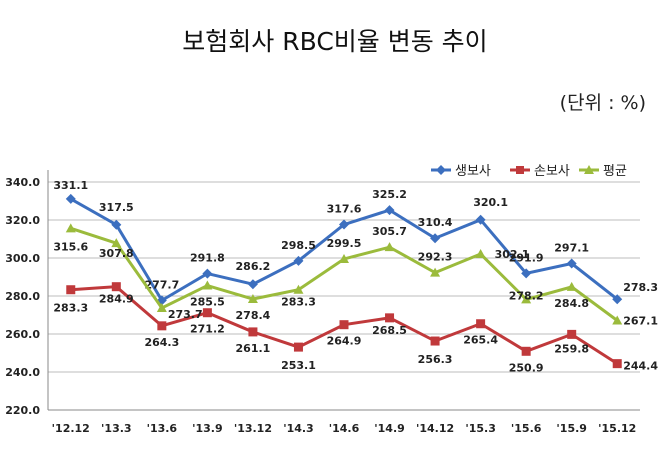 The height and width of the screenshot is (469, 670). I want to click on x-tick-label: '15.9, so click(571, 428).